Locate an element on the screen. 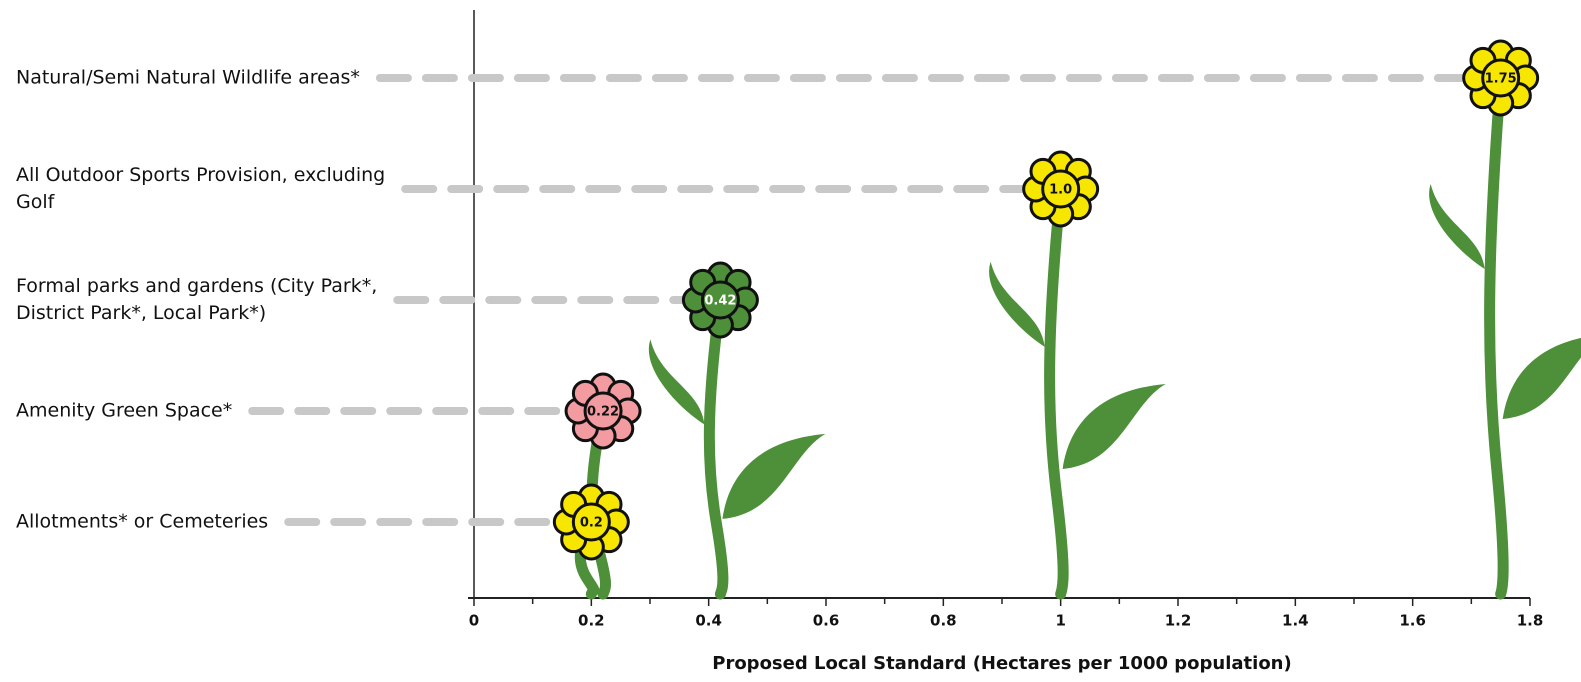 The height and width of the screenshot is (682, 1581). x-tick-label: 1.8 is located at coordinates (1530, 621).